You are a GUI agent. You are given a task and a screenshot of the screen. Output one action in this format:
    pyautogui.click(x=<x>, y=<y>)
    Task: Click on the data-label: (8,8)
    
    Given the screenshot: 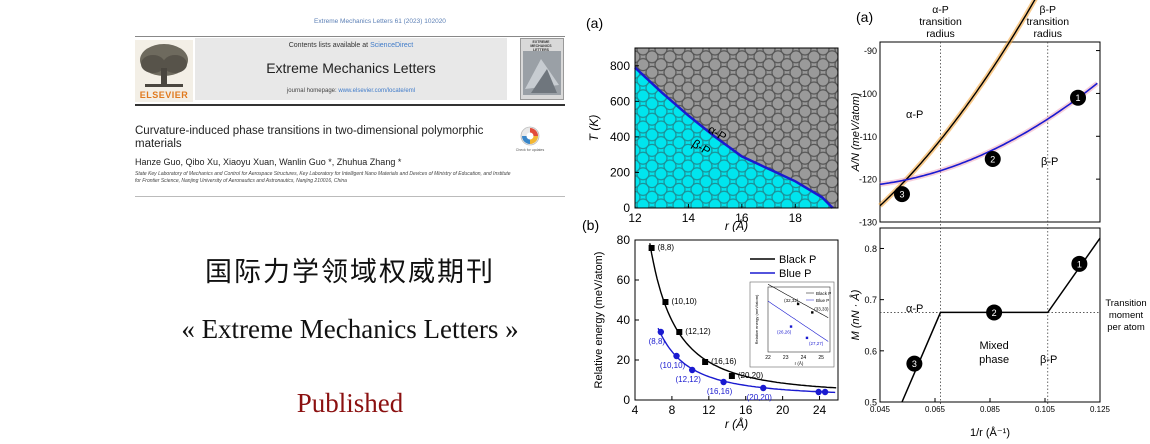 What is the action you would take?
    pyautogui.click(x=657, y=341)
    